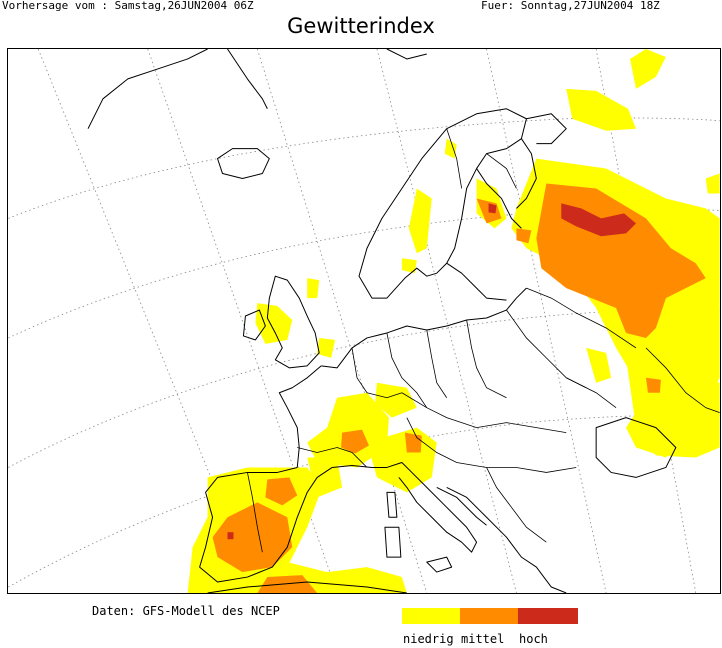 Image resolution: width=722 pixels, height=648 pixels. I want to click on legend-label-low: niedrig, so click(428, 639).